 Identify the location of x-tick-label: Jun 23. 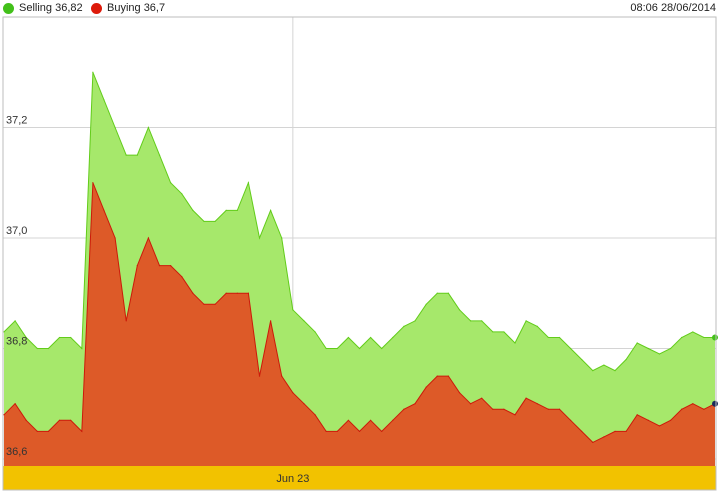
(292, 479).